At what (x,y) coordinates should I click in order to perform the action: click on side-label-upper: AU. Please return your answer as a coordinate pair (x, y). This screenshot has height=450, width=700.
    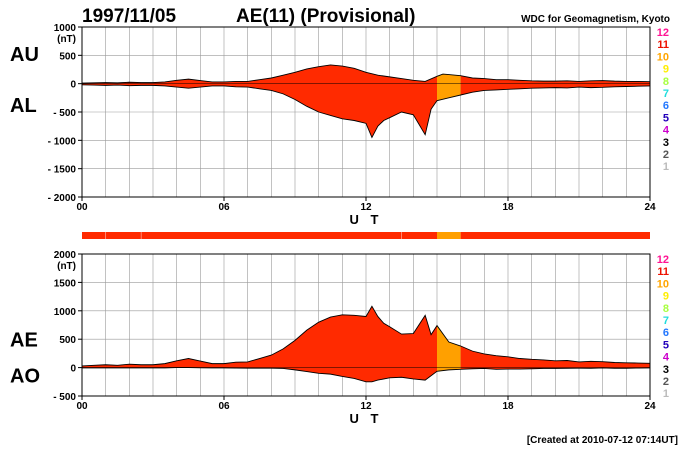
    Looking at the image, I should click on (24, 55).